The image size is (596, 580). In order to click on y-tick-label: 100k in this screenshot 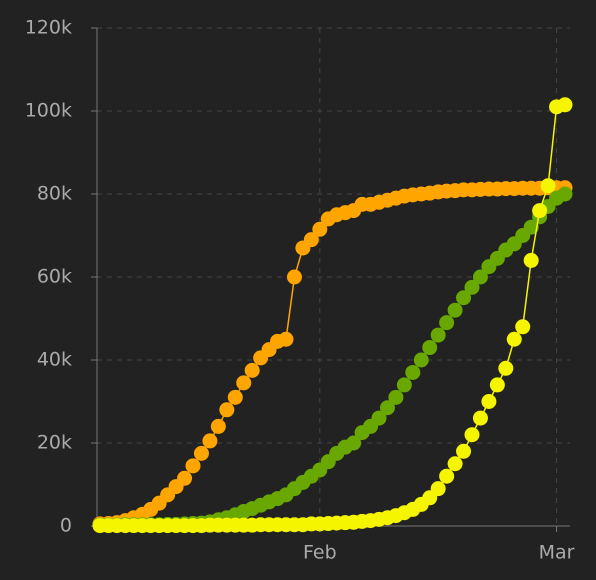, I will do `click(48, 111)`.